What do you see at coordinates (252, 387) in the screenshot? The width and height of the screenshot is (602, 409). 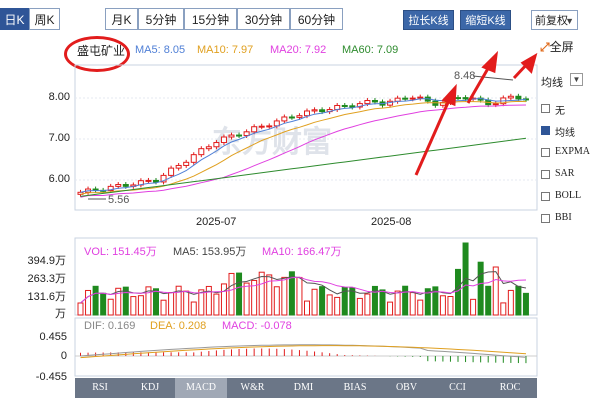 I see `tab-wr: W&R` at bounding box center [252, 387].